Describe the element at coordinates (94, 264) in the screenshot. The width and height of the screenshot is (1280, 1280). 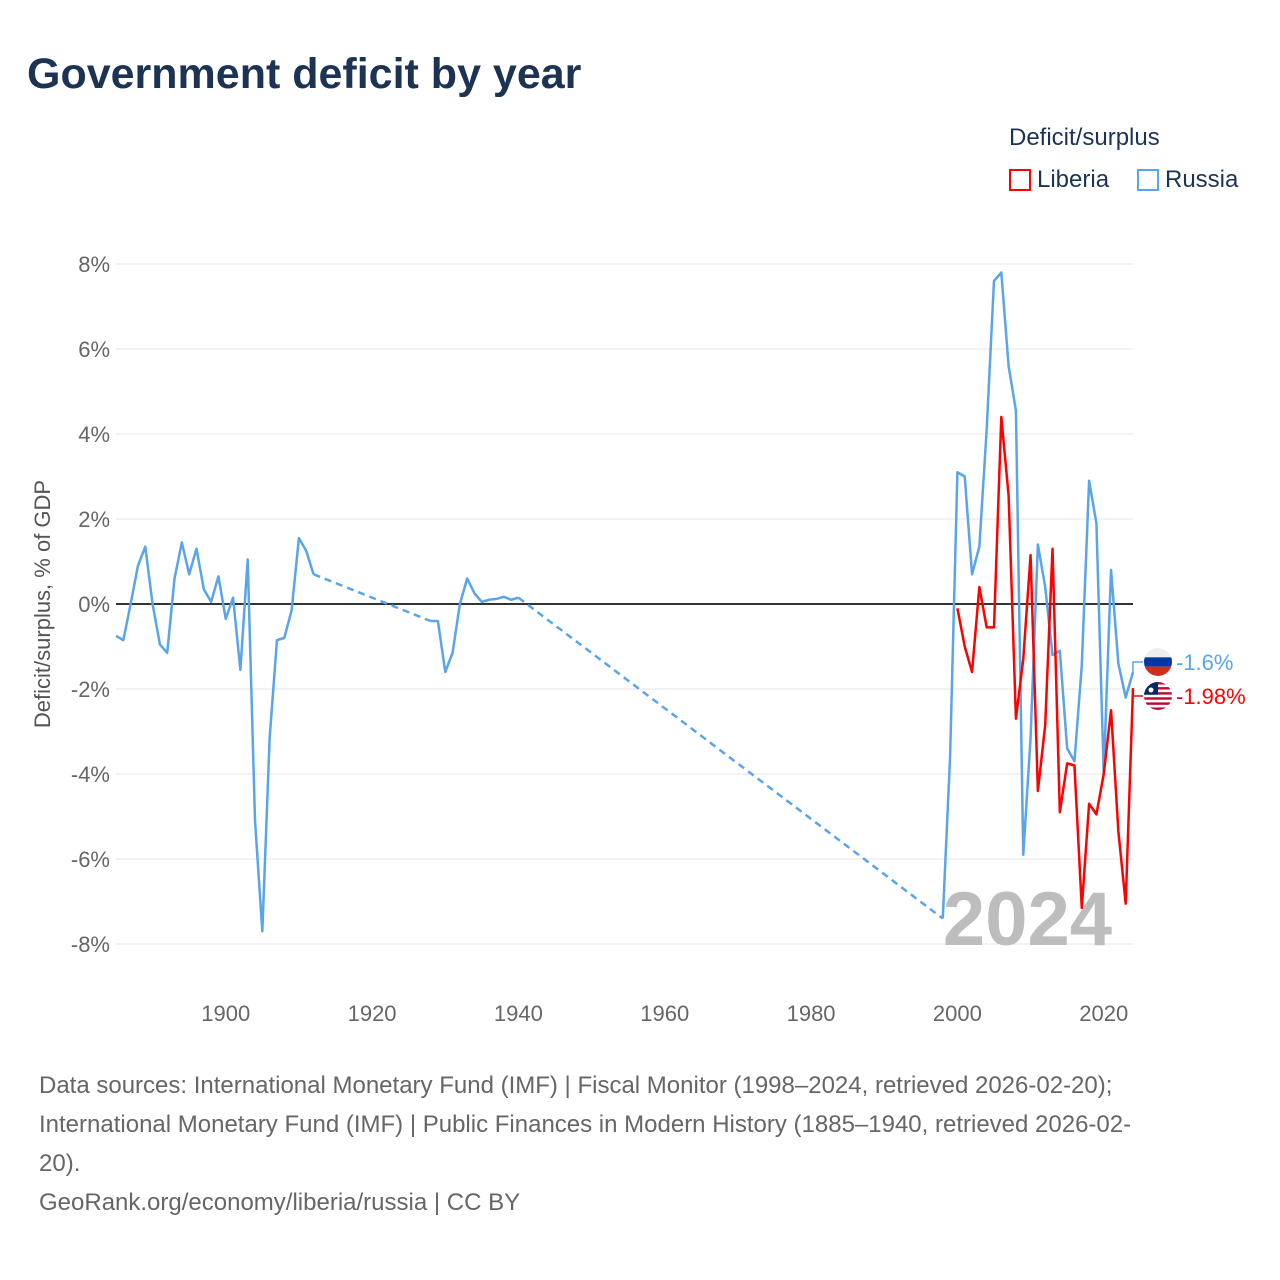
I see `y-tick-label: 8%` at that location.